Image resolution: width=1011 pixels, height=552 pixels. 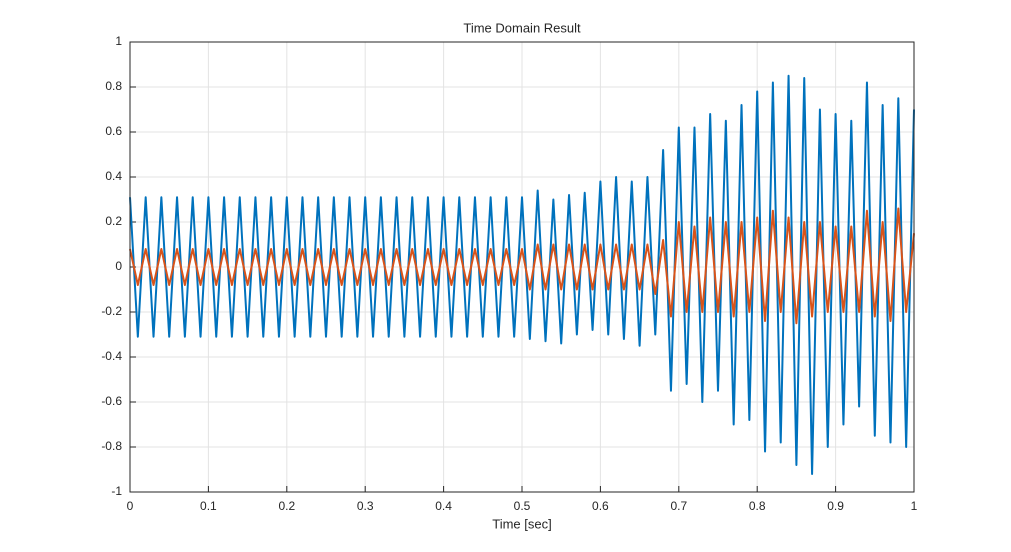 What do you see at coordinates (111, 311) in the screenshot?
I see `y-tick-label: -0.2` at bounding box center [111, 311].